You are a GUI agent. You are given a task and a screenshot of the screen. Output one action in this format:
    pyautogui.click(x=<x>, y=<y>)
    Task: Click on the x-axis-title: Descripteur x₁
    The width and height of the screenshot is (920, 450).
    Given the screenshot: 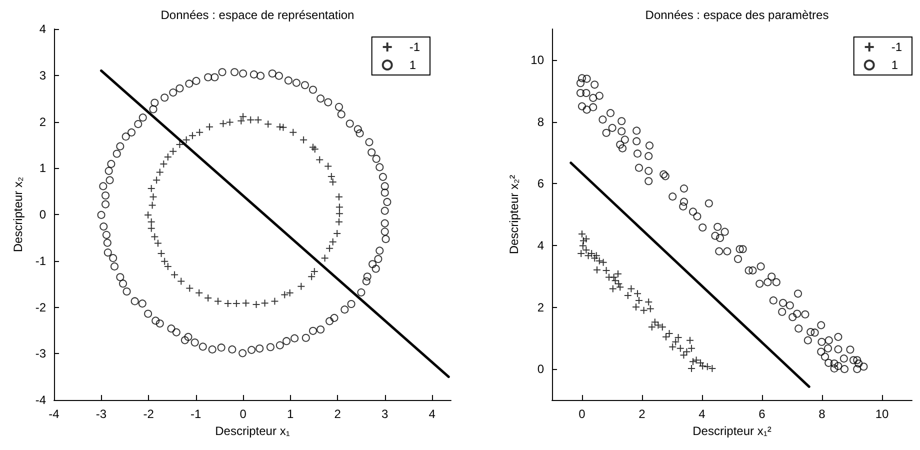 What is the action you would take?
    pyautogui.click(x=252, y=431)
    